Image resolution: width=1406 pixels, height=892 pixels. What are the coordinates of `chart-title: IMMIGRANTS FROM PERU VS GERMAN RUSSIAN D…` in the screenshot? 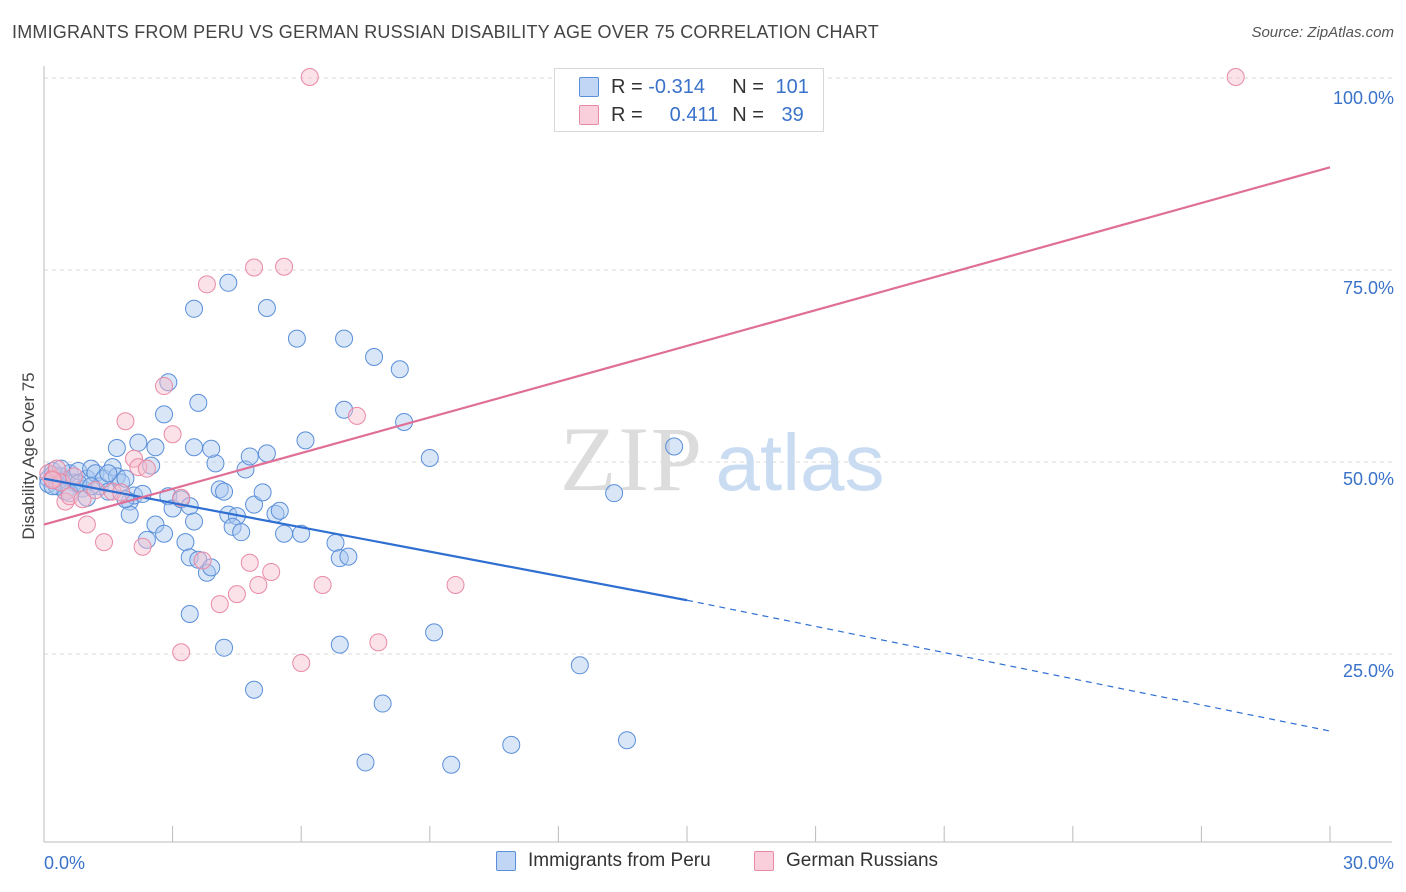 It's located at (445, 32).